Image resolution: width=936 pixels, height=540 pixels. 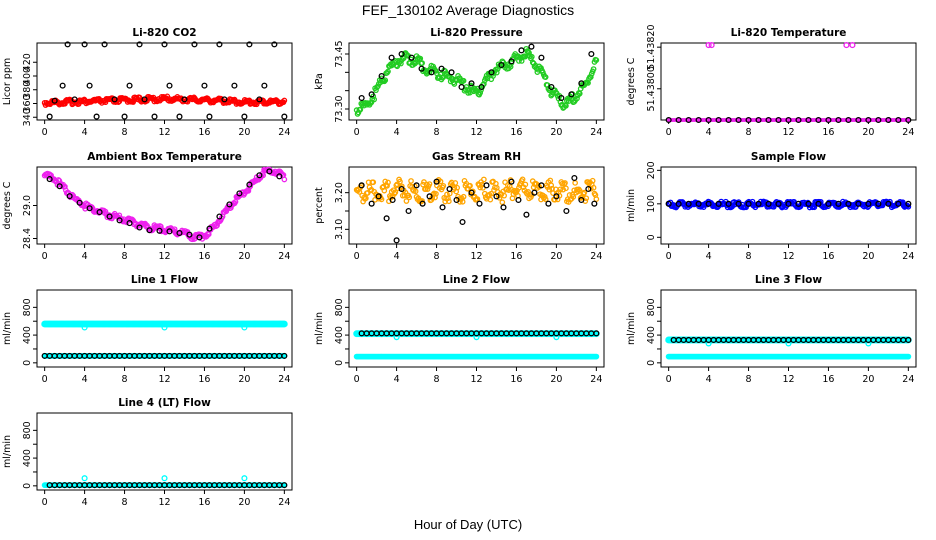 What do you see at coordinates (812, 207) in the screenshot?
I see `data-marker-blue` at bounding box center [812, 207].